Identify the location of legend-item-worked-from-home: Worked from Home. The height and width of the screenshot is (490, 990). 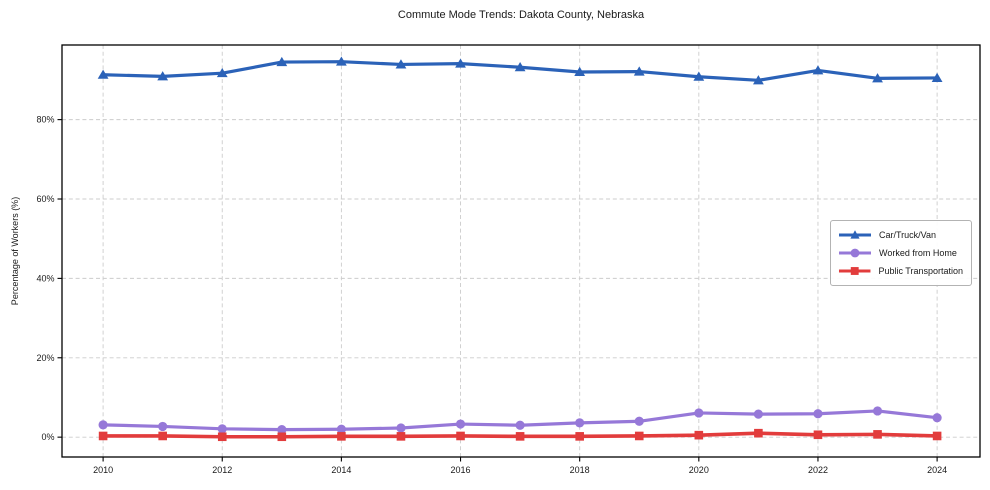
(900, 253).